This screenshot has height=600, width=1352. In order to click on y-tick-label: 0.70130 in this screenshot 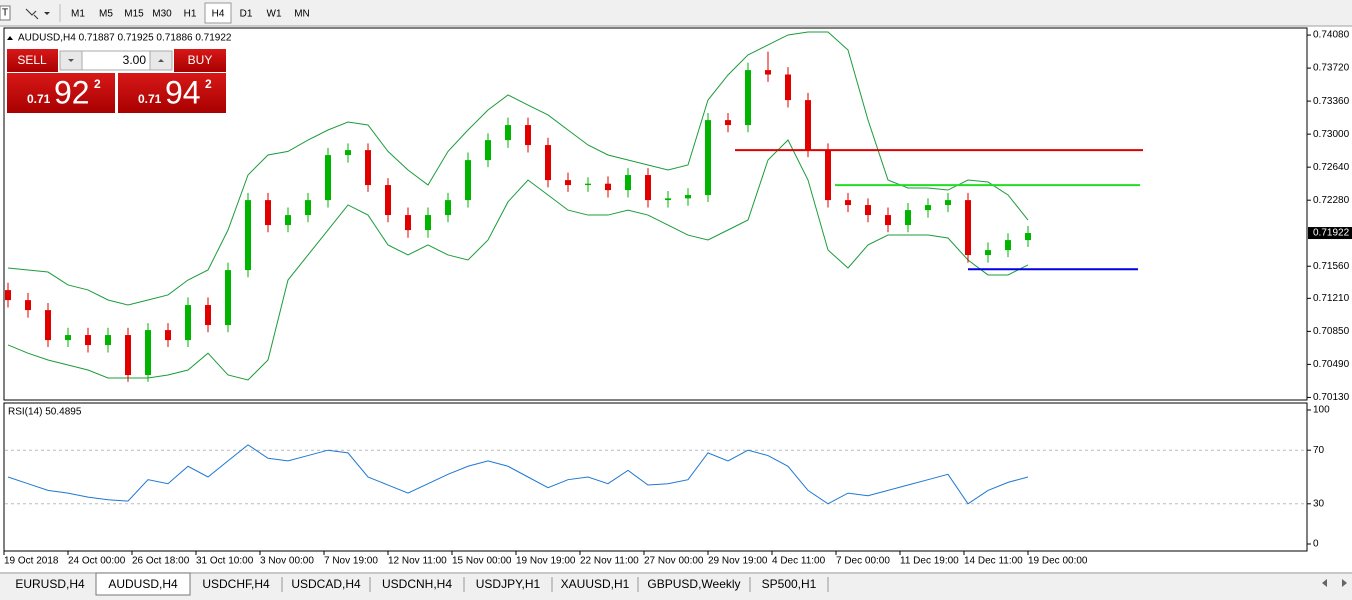, I will do `click(1331, 397)`.